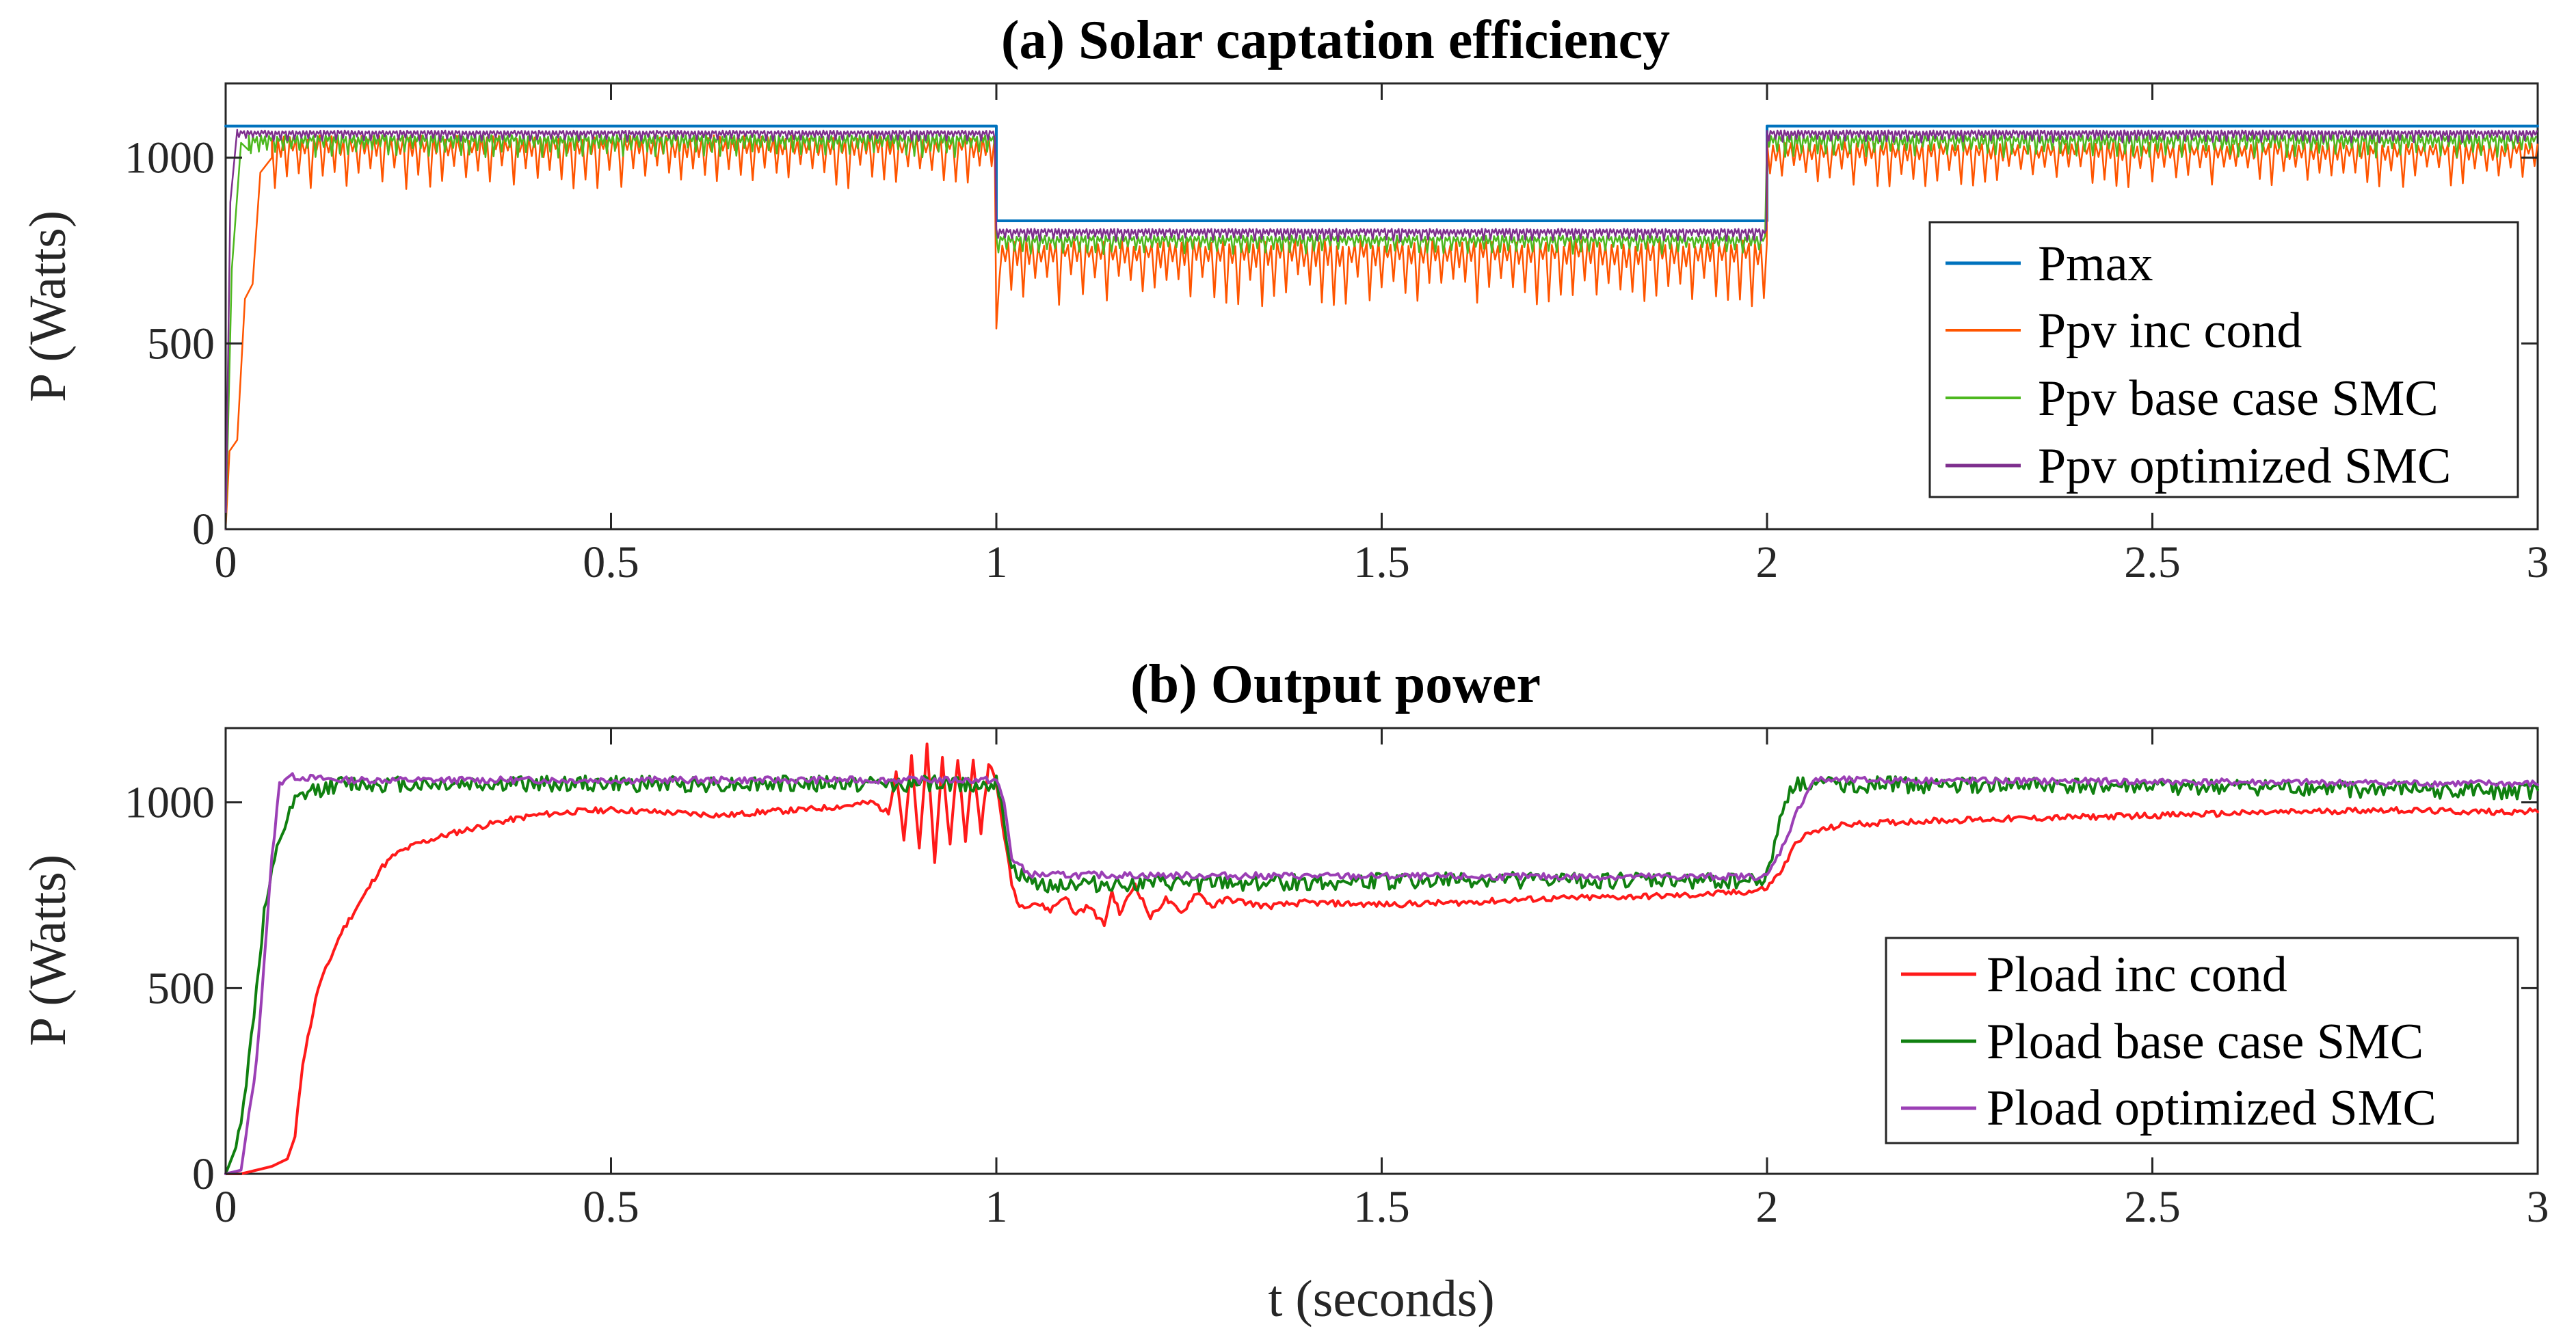 Image resolution: width=2576 pixels, height=1342 pixels. Describe the element at coordinates (1335, 684) in the screenshot. I see `panel-b-title: (b) Output power` at that location.